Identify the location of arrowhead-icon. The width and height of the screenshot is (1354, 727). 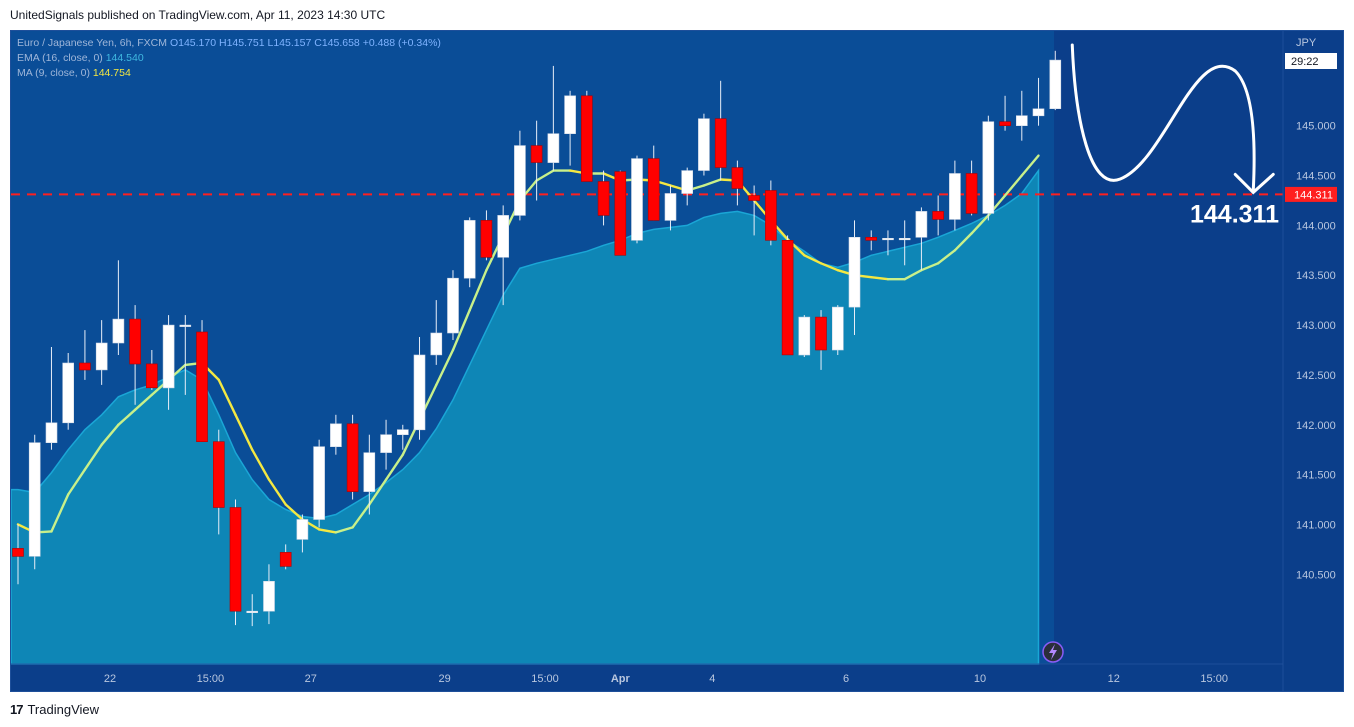
(1254, 183).